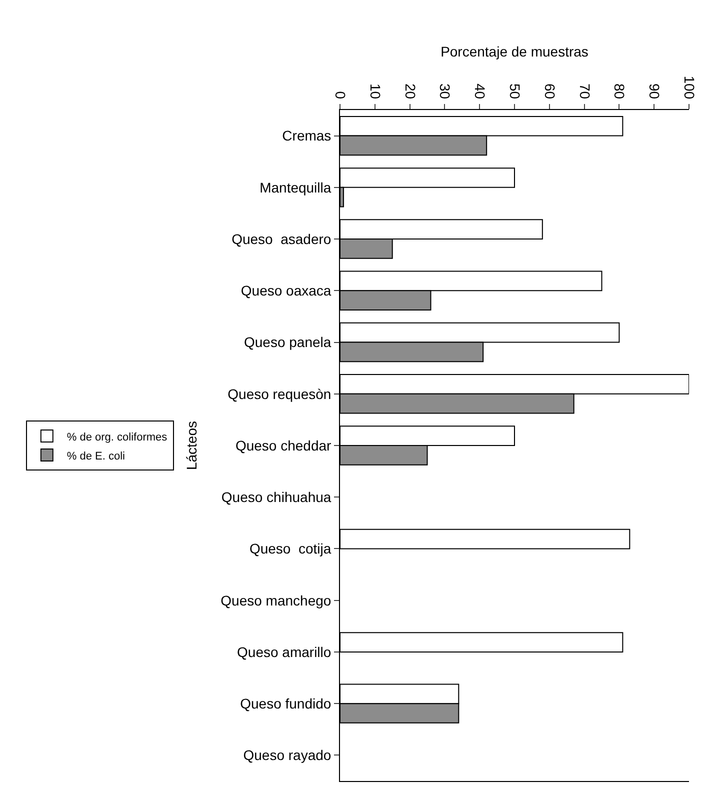 This screenshot has height=801, width=709. I want to click on y-tick-label: Queso requesòn, so click(280, 394).